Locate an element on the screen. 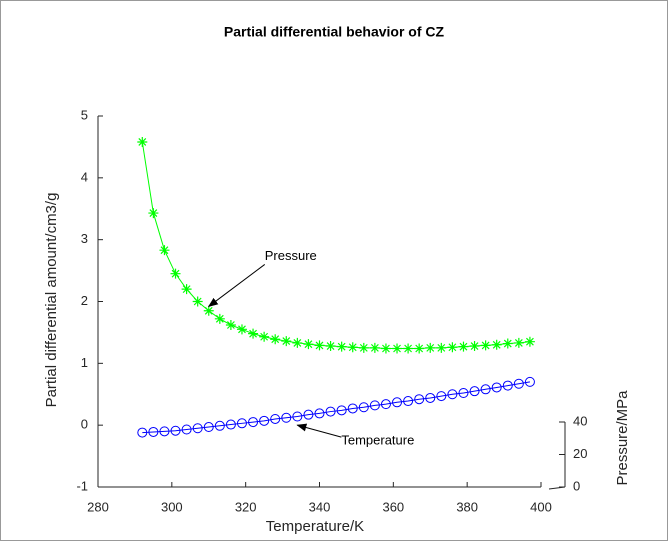 The height and width of the screenshot is (541, 668). y-tick-label: 5 is located at coordinates (84, 114).